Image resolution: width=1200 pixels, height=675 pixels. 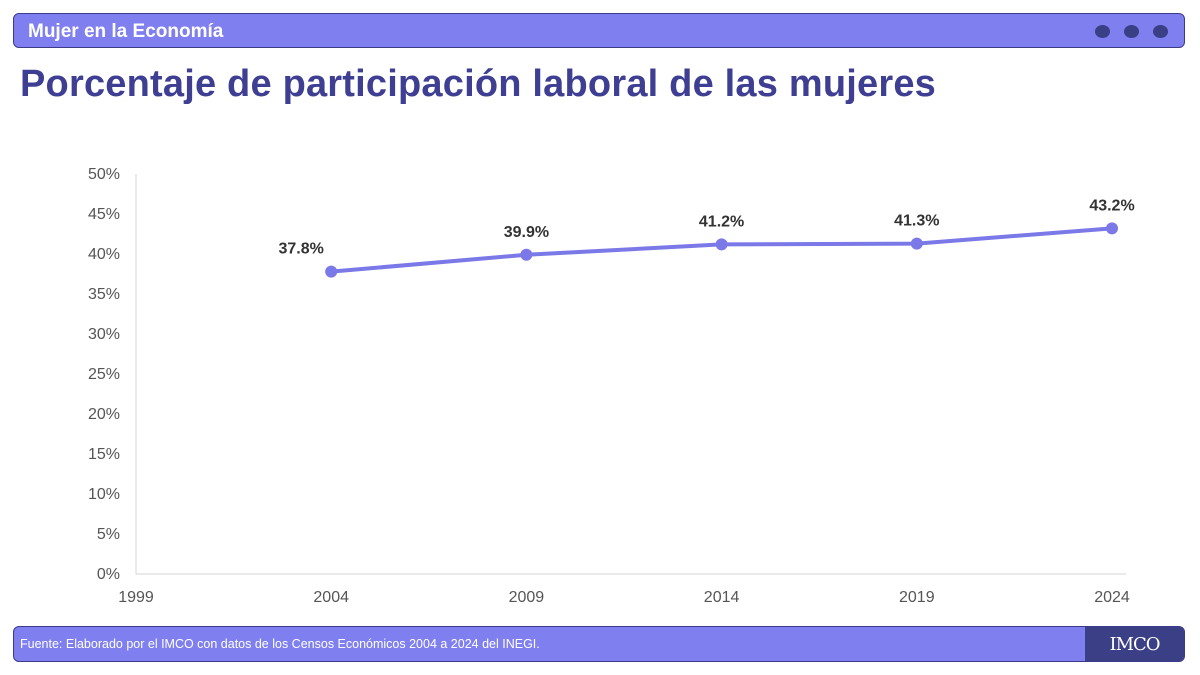 What do you see at coordinates (104, 214) in the screenshot?
I see `y-tick-label: 45%` at bounding box center [104, 214].